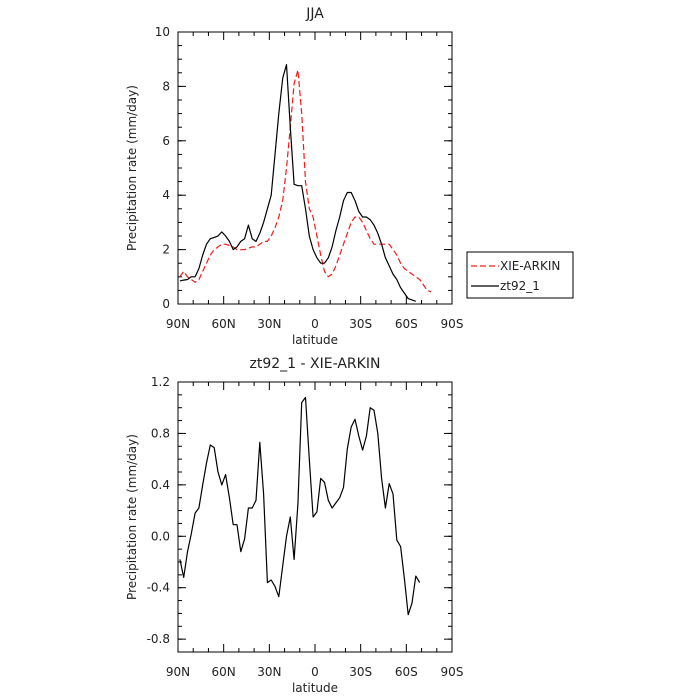 The width and height of the screenshot is (700, 700). I want to click on chart-0-x-axis-title: latitude, so click(315, 340).